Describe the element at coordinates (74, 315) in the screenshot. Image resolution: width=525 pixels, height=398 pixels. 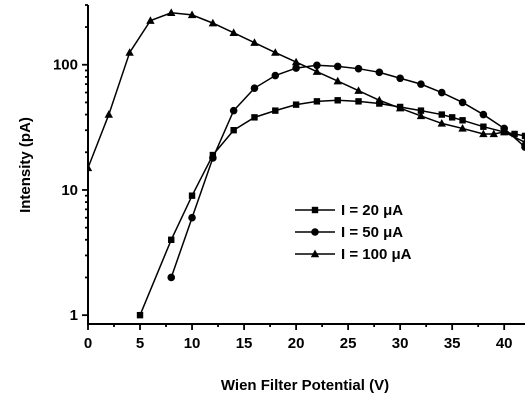
I see `y-tick-label: 1` at that location.